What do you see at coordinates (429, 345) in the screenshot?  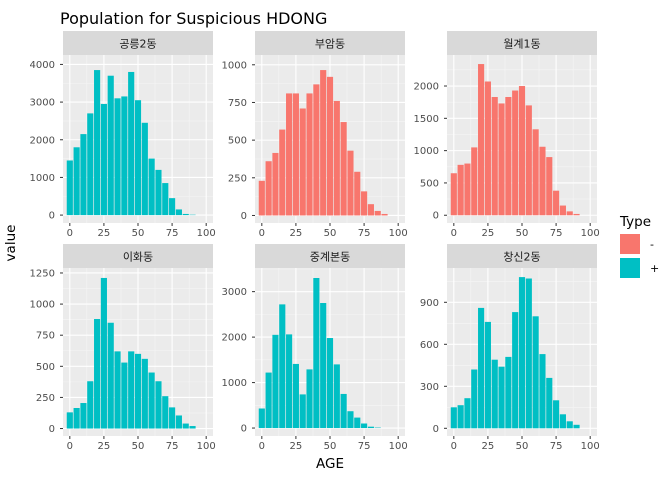 I see `y-tick-label: 600` at bounding box center [429, 345].